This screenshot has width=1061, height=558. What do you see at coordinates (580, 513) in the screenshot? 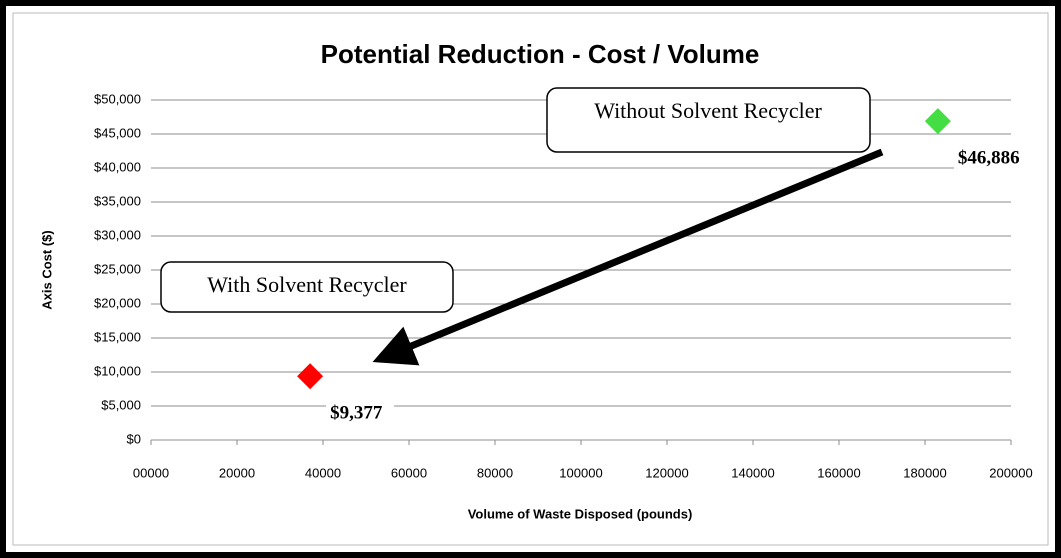
I see `x-axis-label: Volume of Waste Disposed (pounds)` at bounding box center [580, 513].